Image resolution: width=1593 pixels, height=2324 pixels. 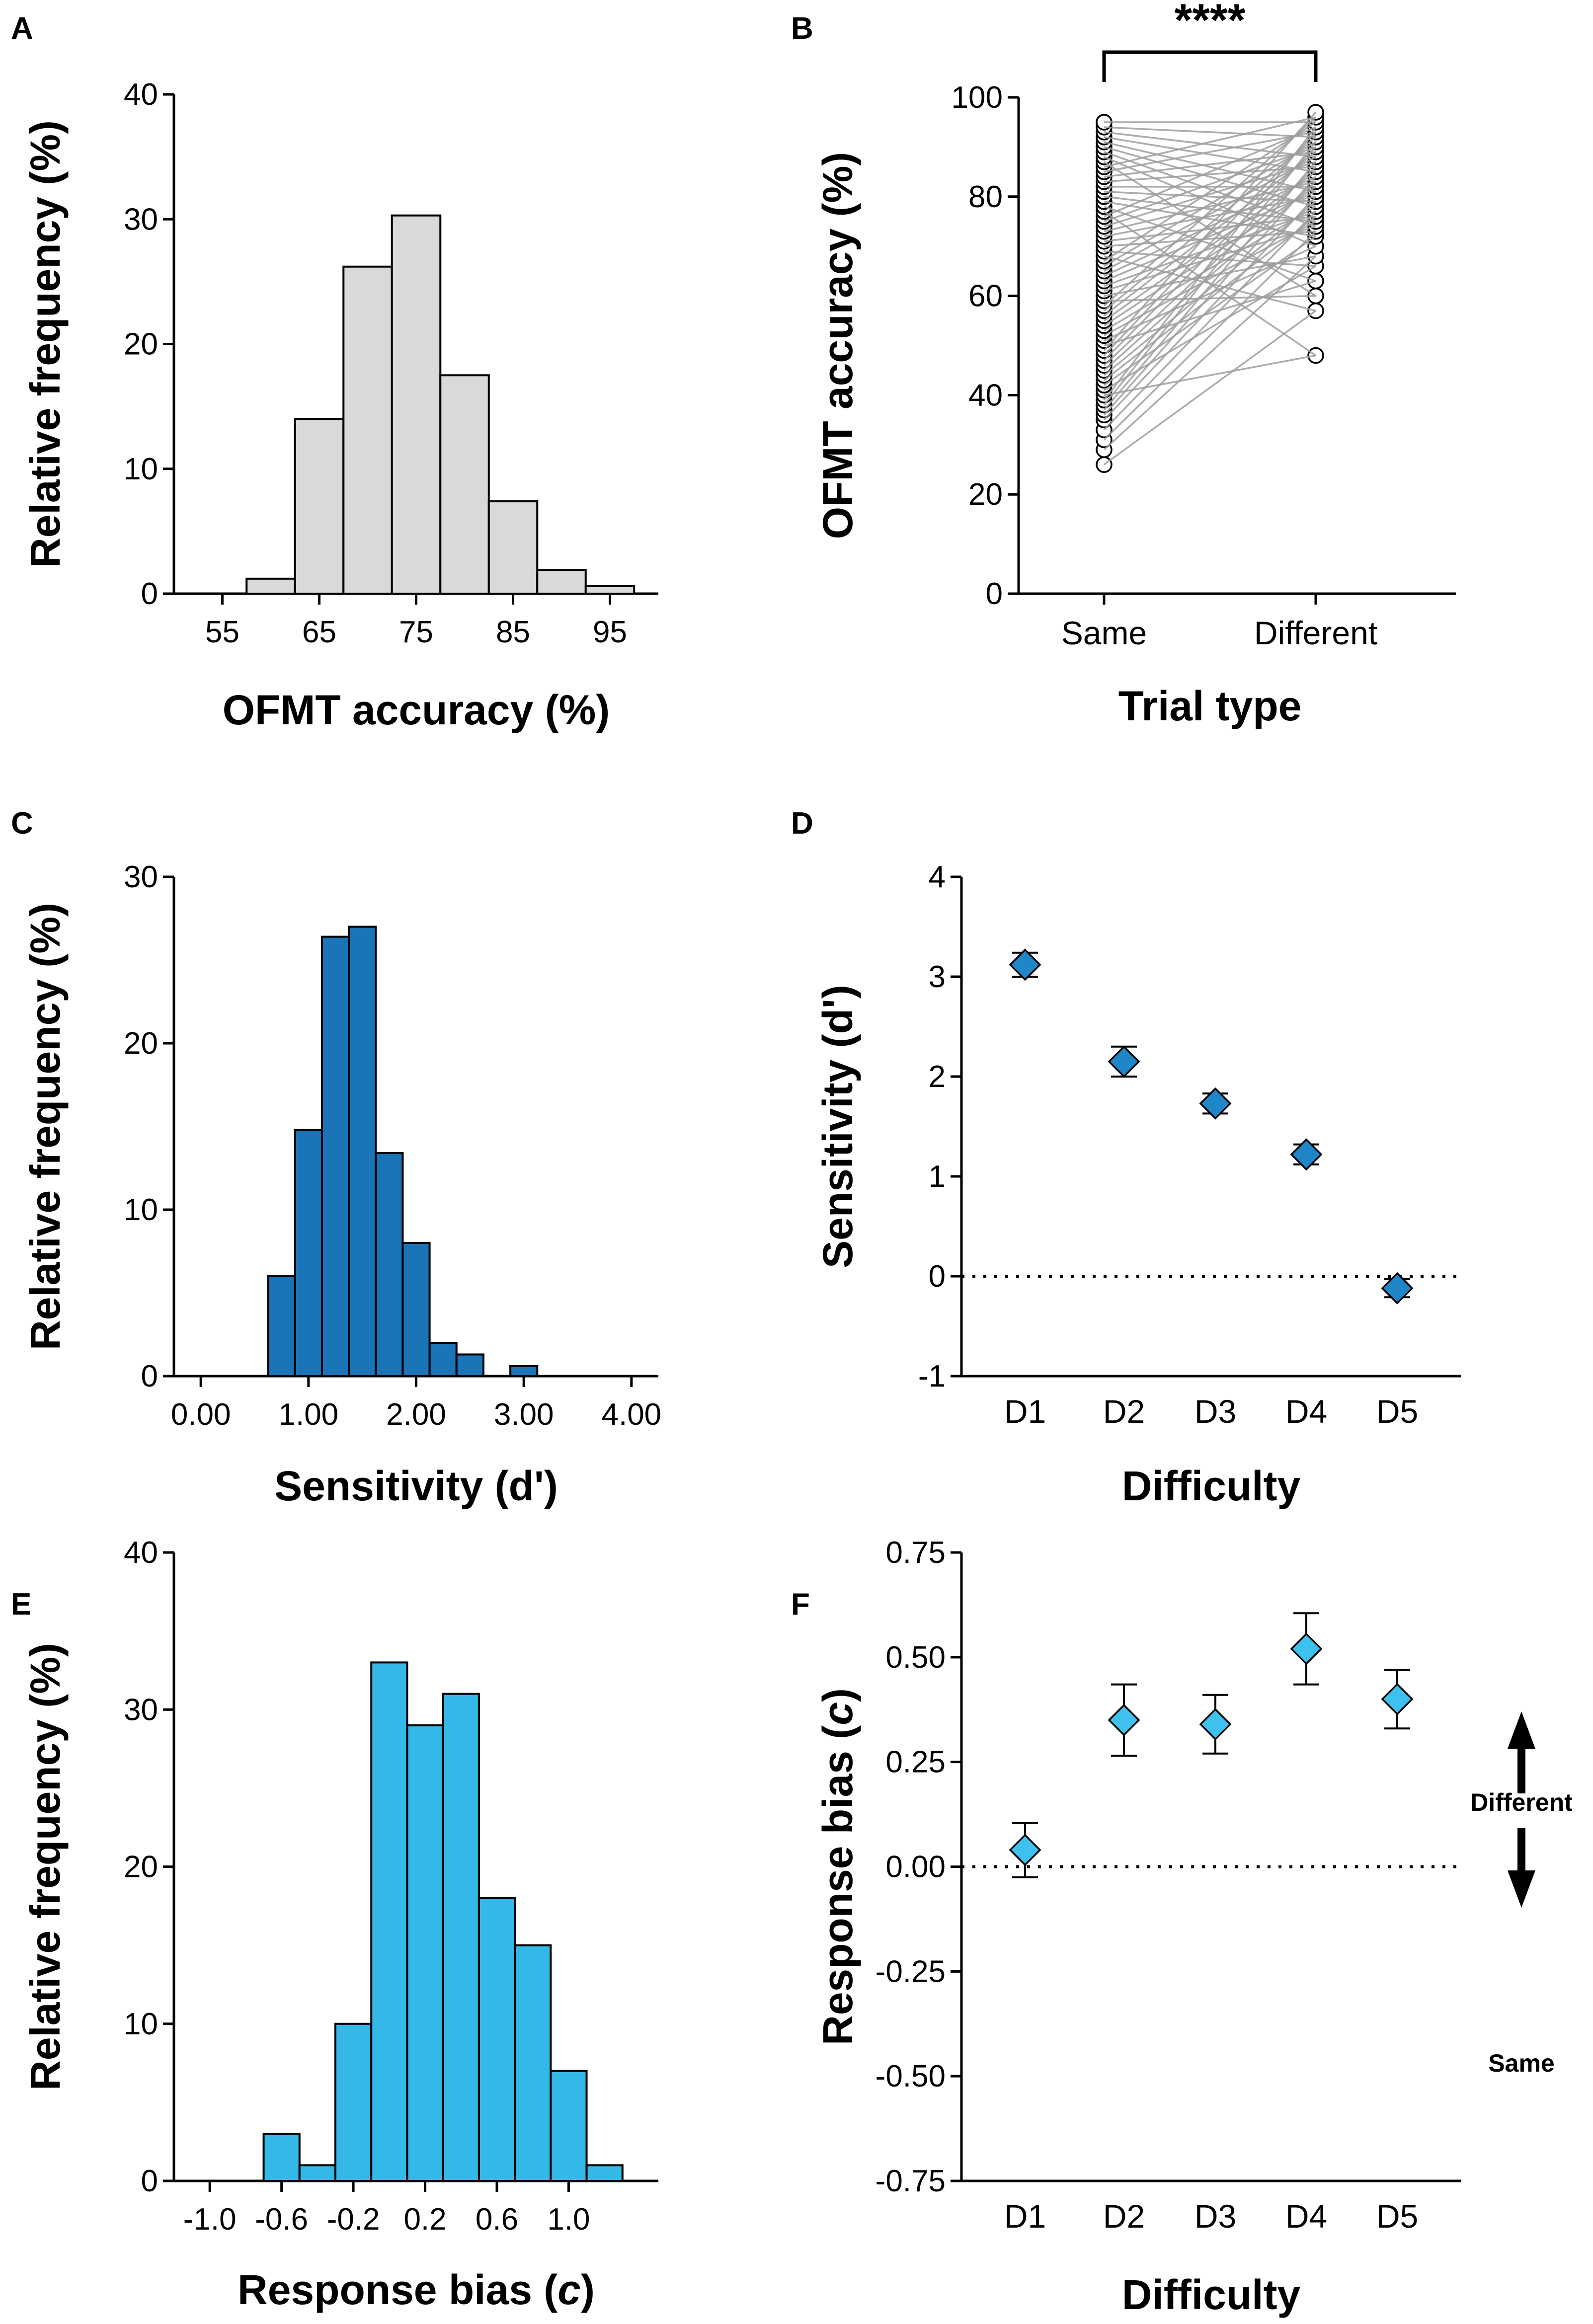 I want to click on y-tick-label: -0.25, so click(x=911, y=1971).